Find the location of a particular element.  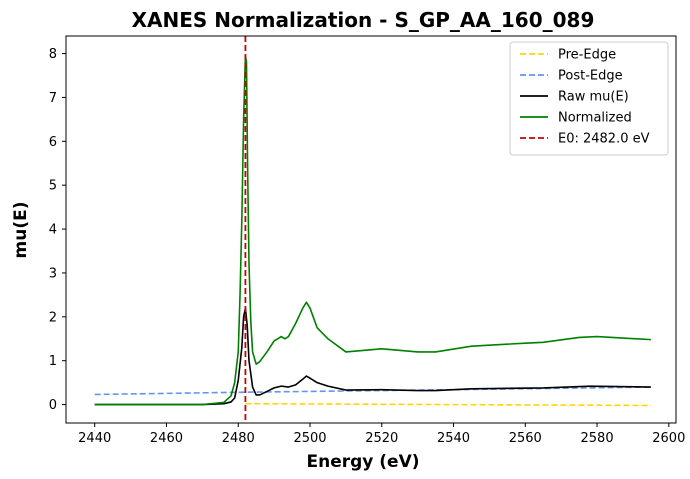

y-tick-label: 3 is located at coordinates (53, 273).